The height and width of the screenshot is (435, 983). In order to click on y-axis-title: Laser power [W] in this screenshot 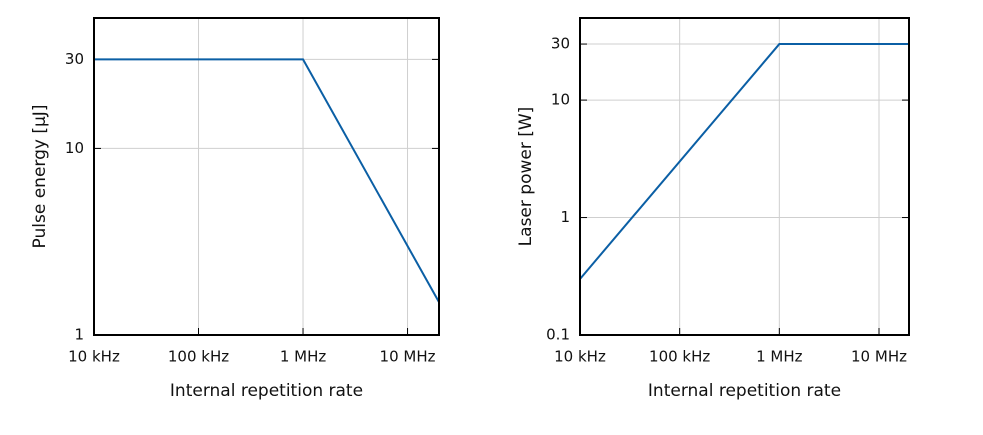, I will do `click(526, 177)`.